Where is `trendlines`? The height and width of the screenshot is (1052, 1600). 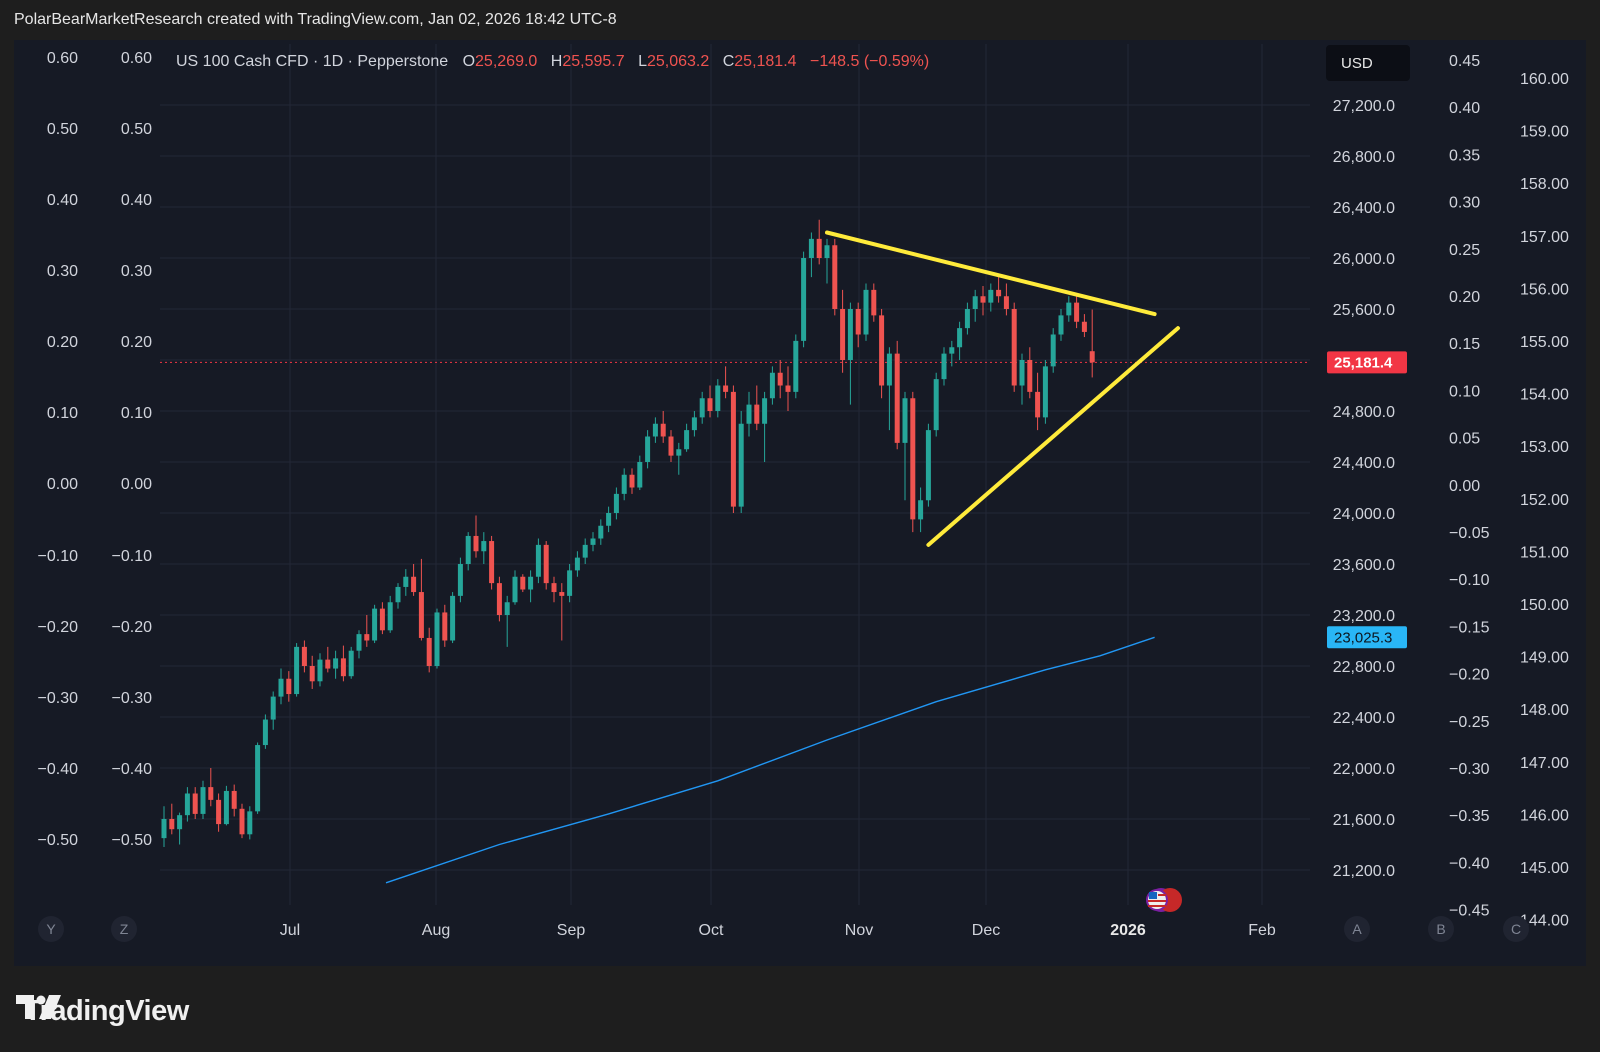 trendlines is located at coordinates (1002, 388).